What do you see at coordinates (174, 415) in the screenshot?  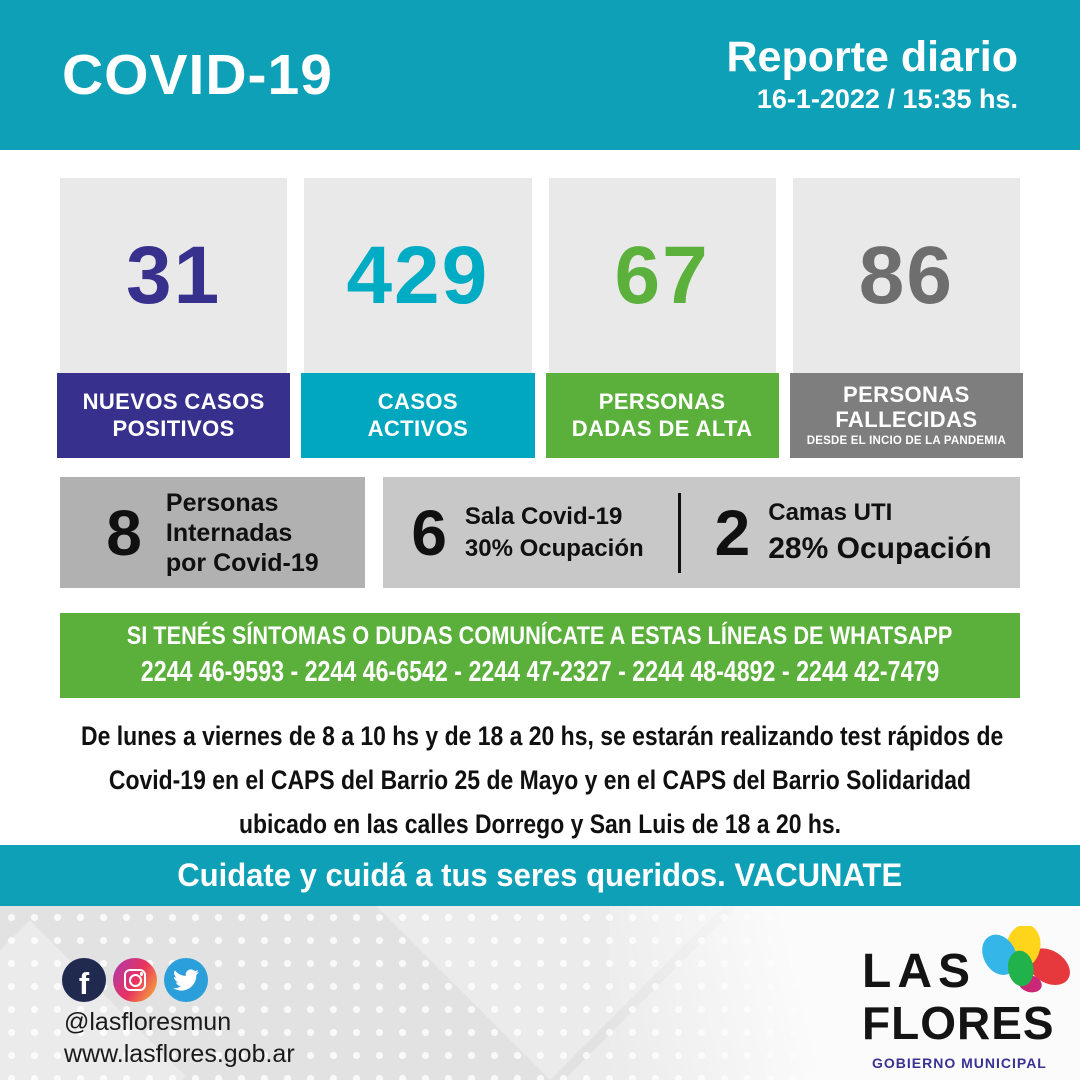 I see `nuevos-casos-label: NUEVOS CASOS POSITIVOS` at bounding box center [174, 415].